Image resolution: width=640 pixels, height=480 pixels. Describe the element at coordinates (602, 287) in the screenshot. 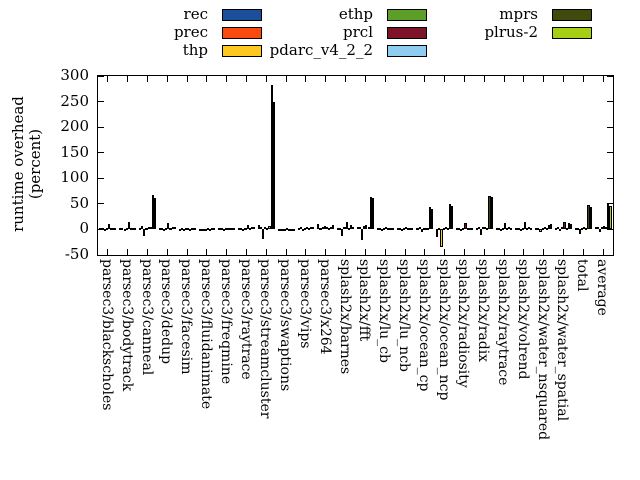

I see `x-tick-label: average` at that location.